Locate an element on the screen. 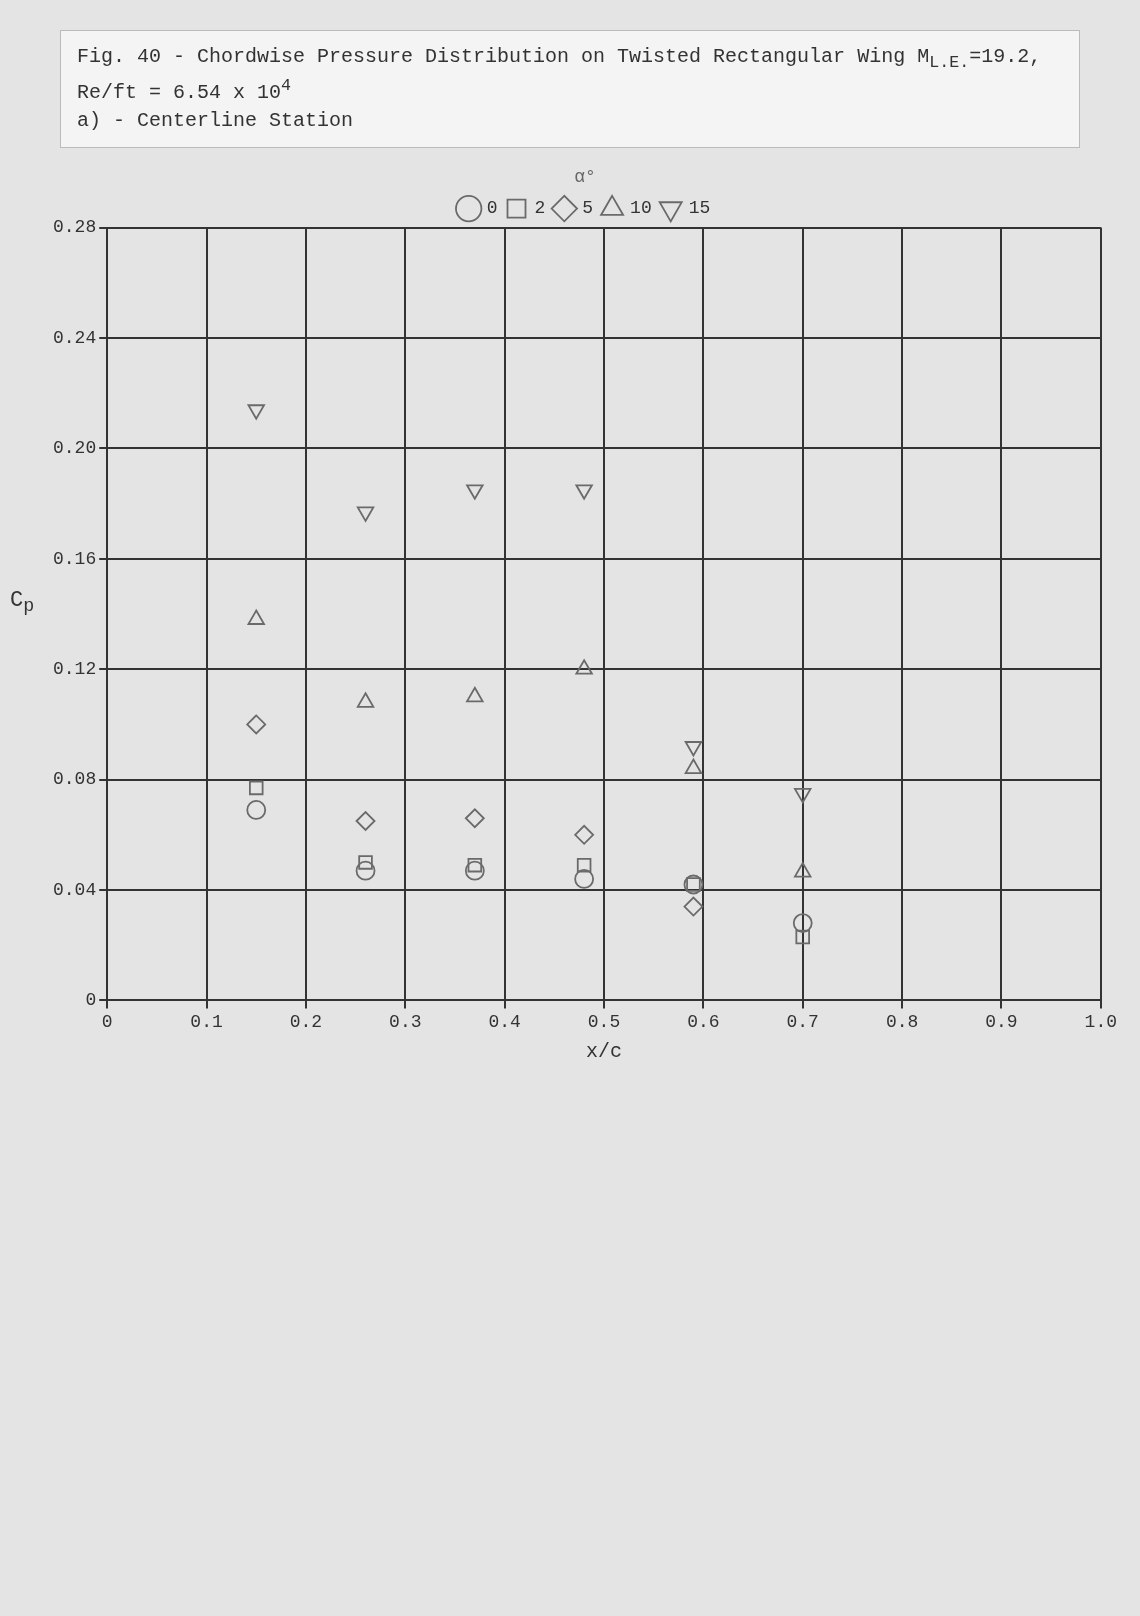 The height and width of the screenshot is (1616, 1140). x-axis-title: x/c is located at coordinates (604, 1052).